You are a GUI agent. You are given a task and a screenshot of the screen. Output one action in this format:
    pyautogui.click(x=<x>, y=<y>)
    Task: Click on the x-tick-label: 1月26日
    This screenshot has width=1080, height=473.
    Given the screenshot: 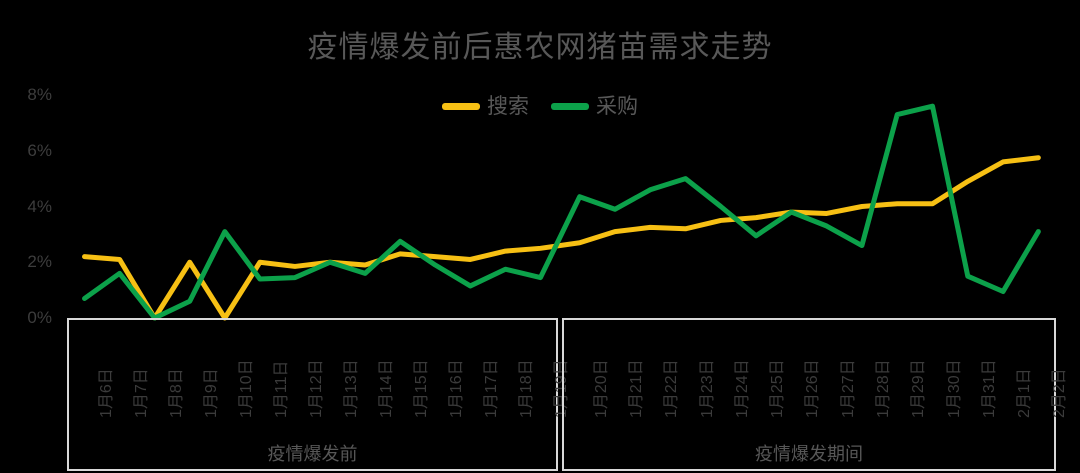 What is the action you would take?
    pyautogui.click(x=813, y=388)
    